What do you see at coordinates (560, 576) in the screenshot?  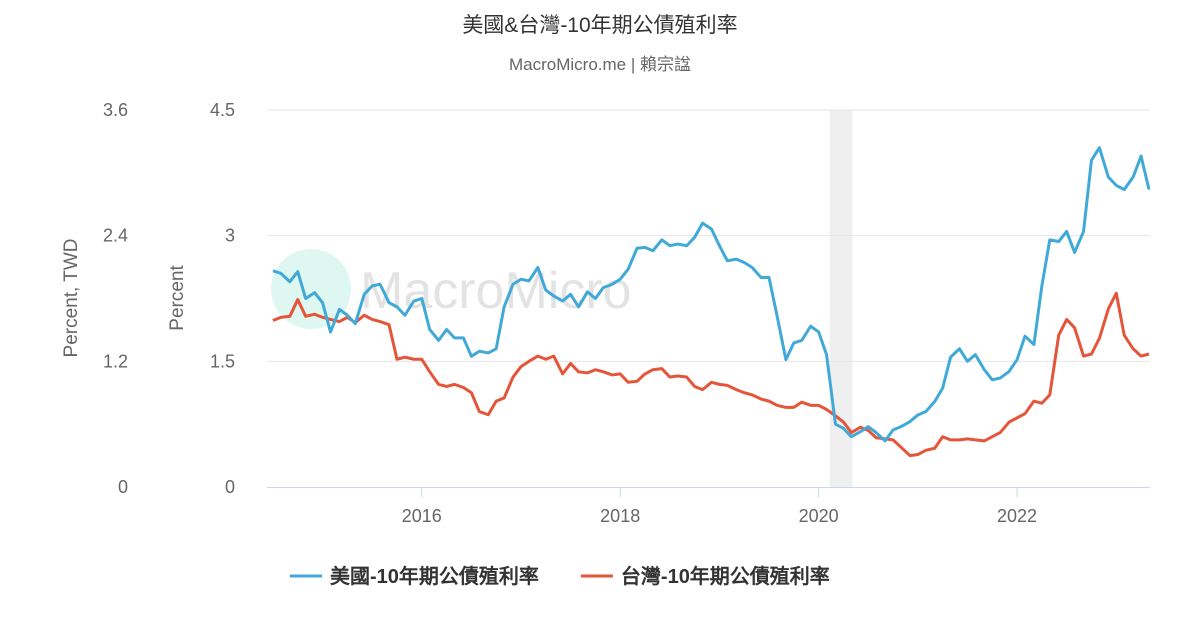 I see `legend: 美國-10年期公債殖利率 台灣-10年期公債殖利率` at bounding box center [560, 576].